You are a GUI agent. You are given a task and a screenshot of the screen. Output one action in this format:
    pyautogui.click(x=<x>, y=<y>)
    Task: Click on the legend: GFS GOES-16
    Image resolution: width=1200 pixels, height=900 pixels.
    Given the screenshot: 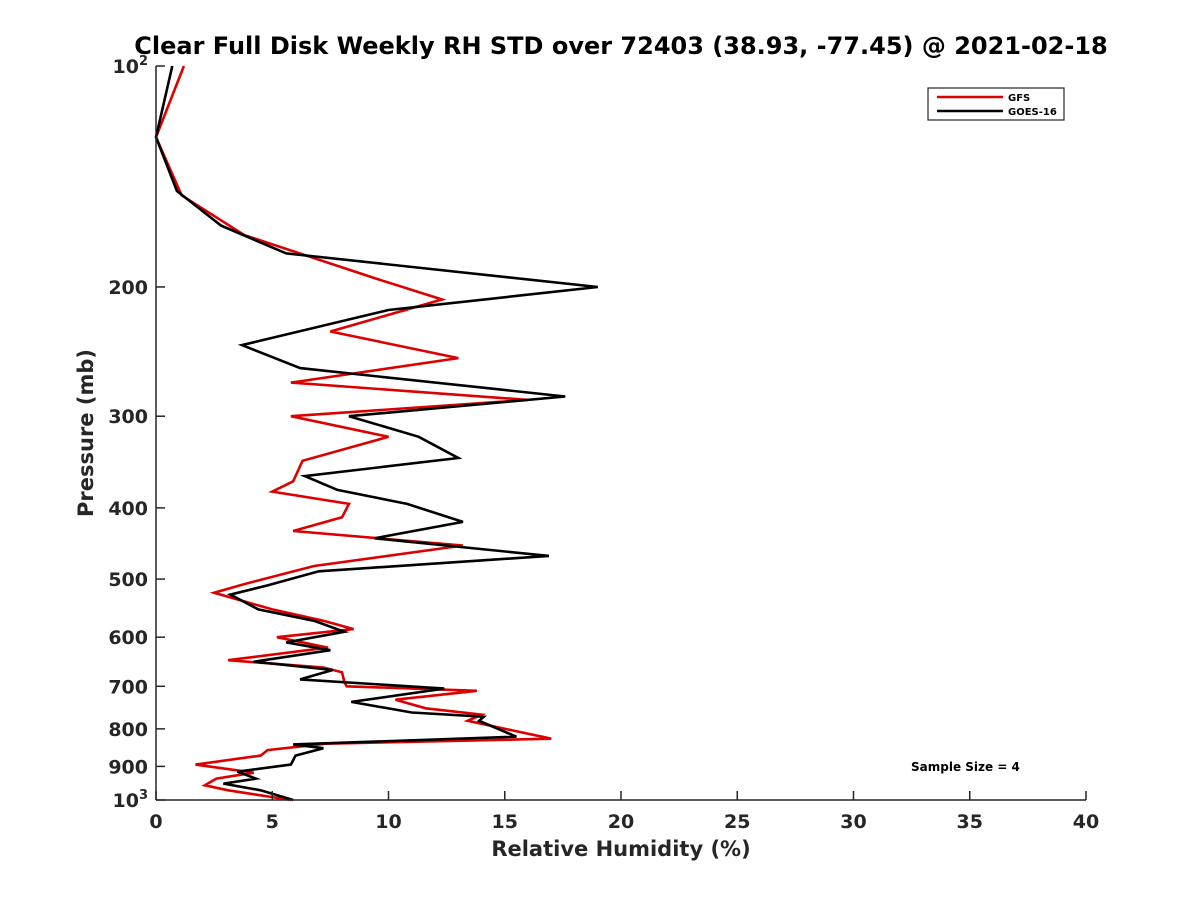 What is the action you would take?
    pyautogui.click(x=996, y=104)
    